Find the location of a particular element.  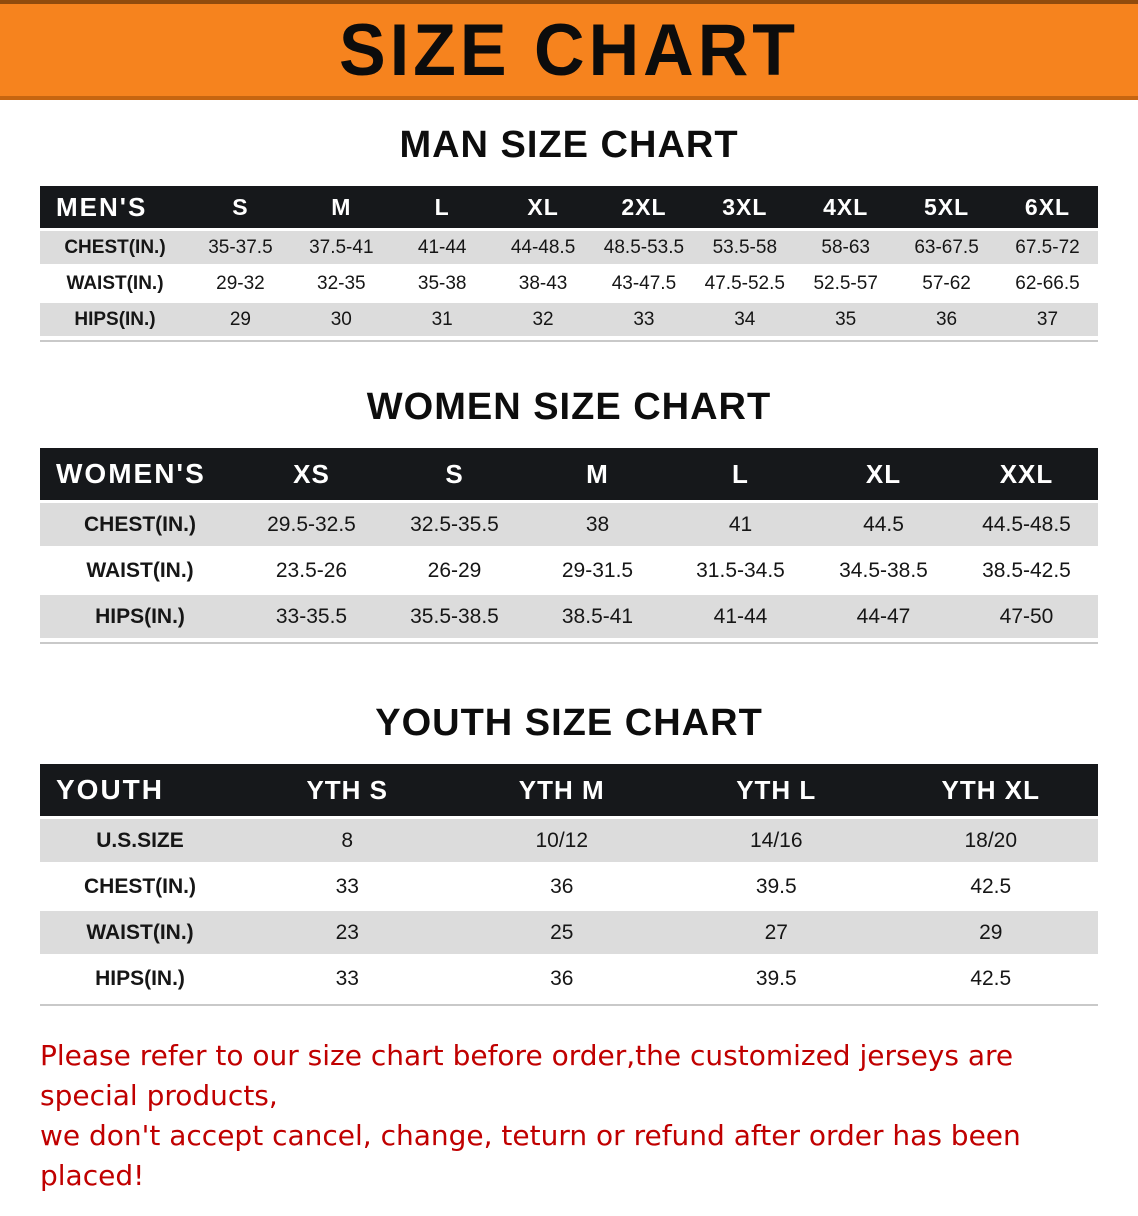

size-table-head: WOMEN'S XS S M L XL XXL is located at coordinates (569, 474).